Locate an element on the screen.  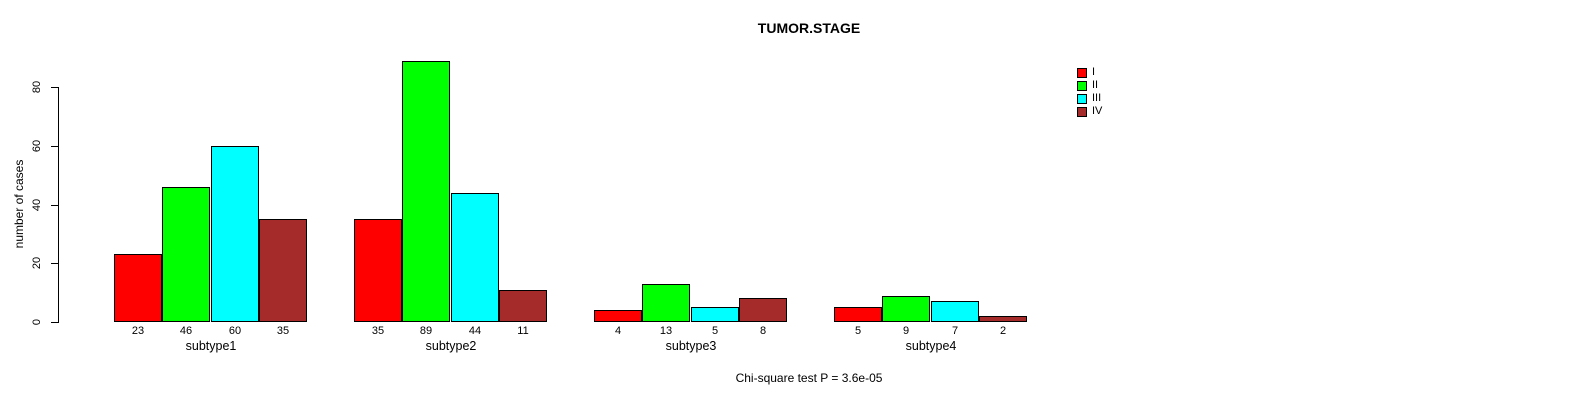
bar-subtype1-stage-I is located at coordinates (138, 288).